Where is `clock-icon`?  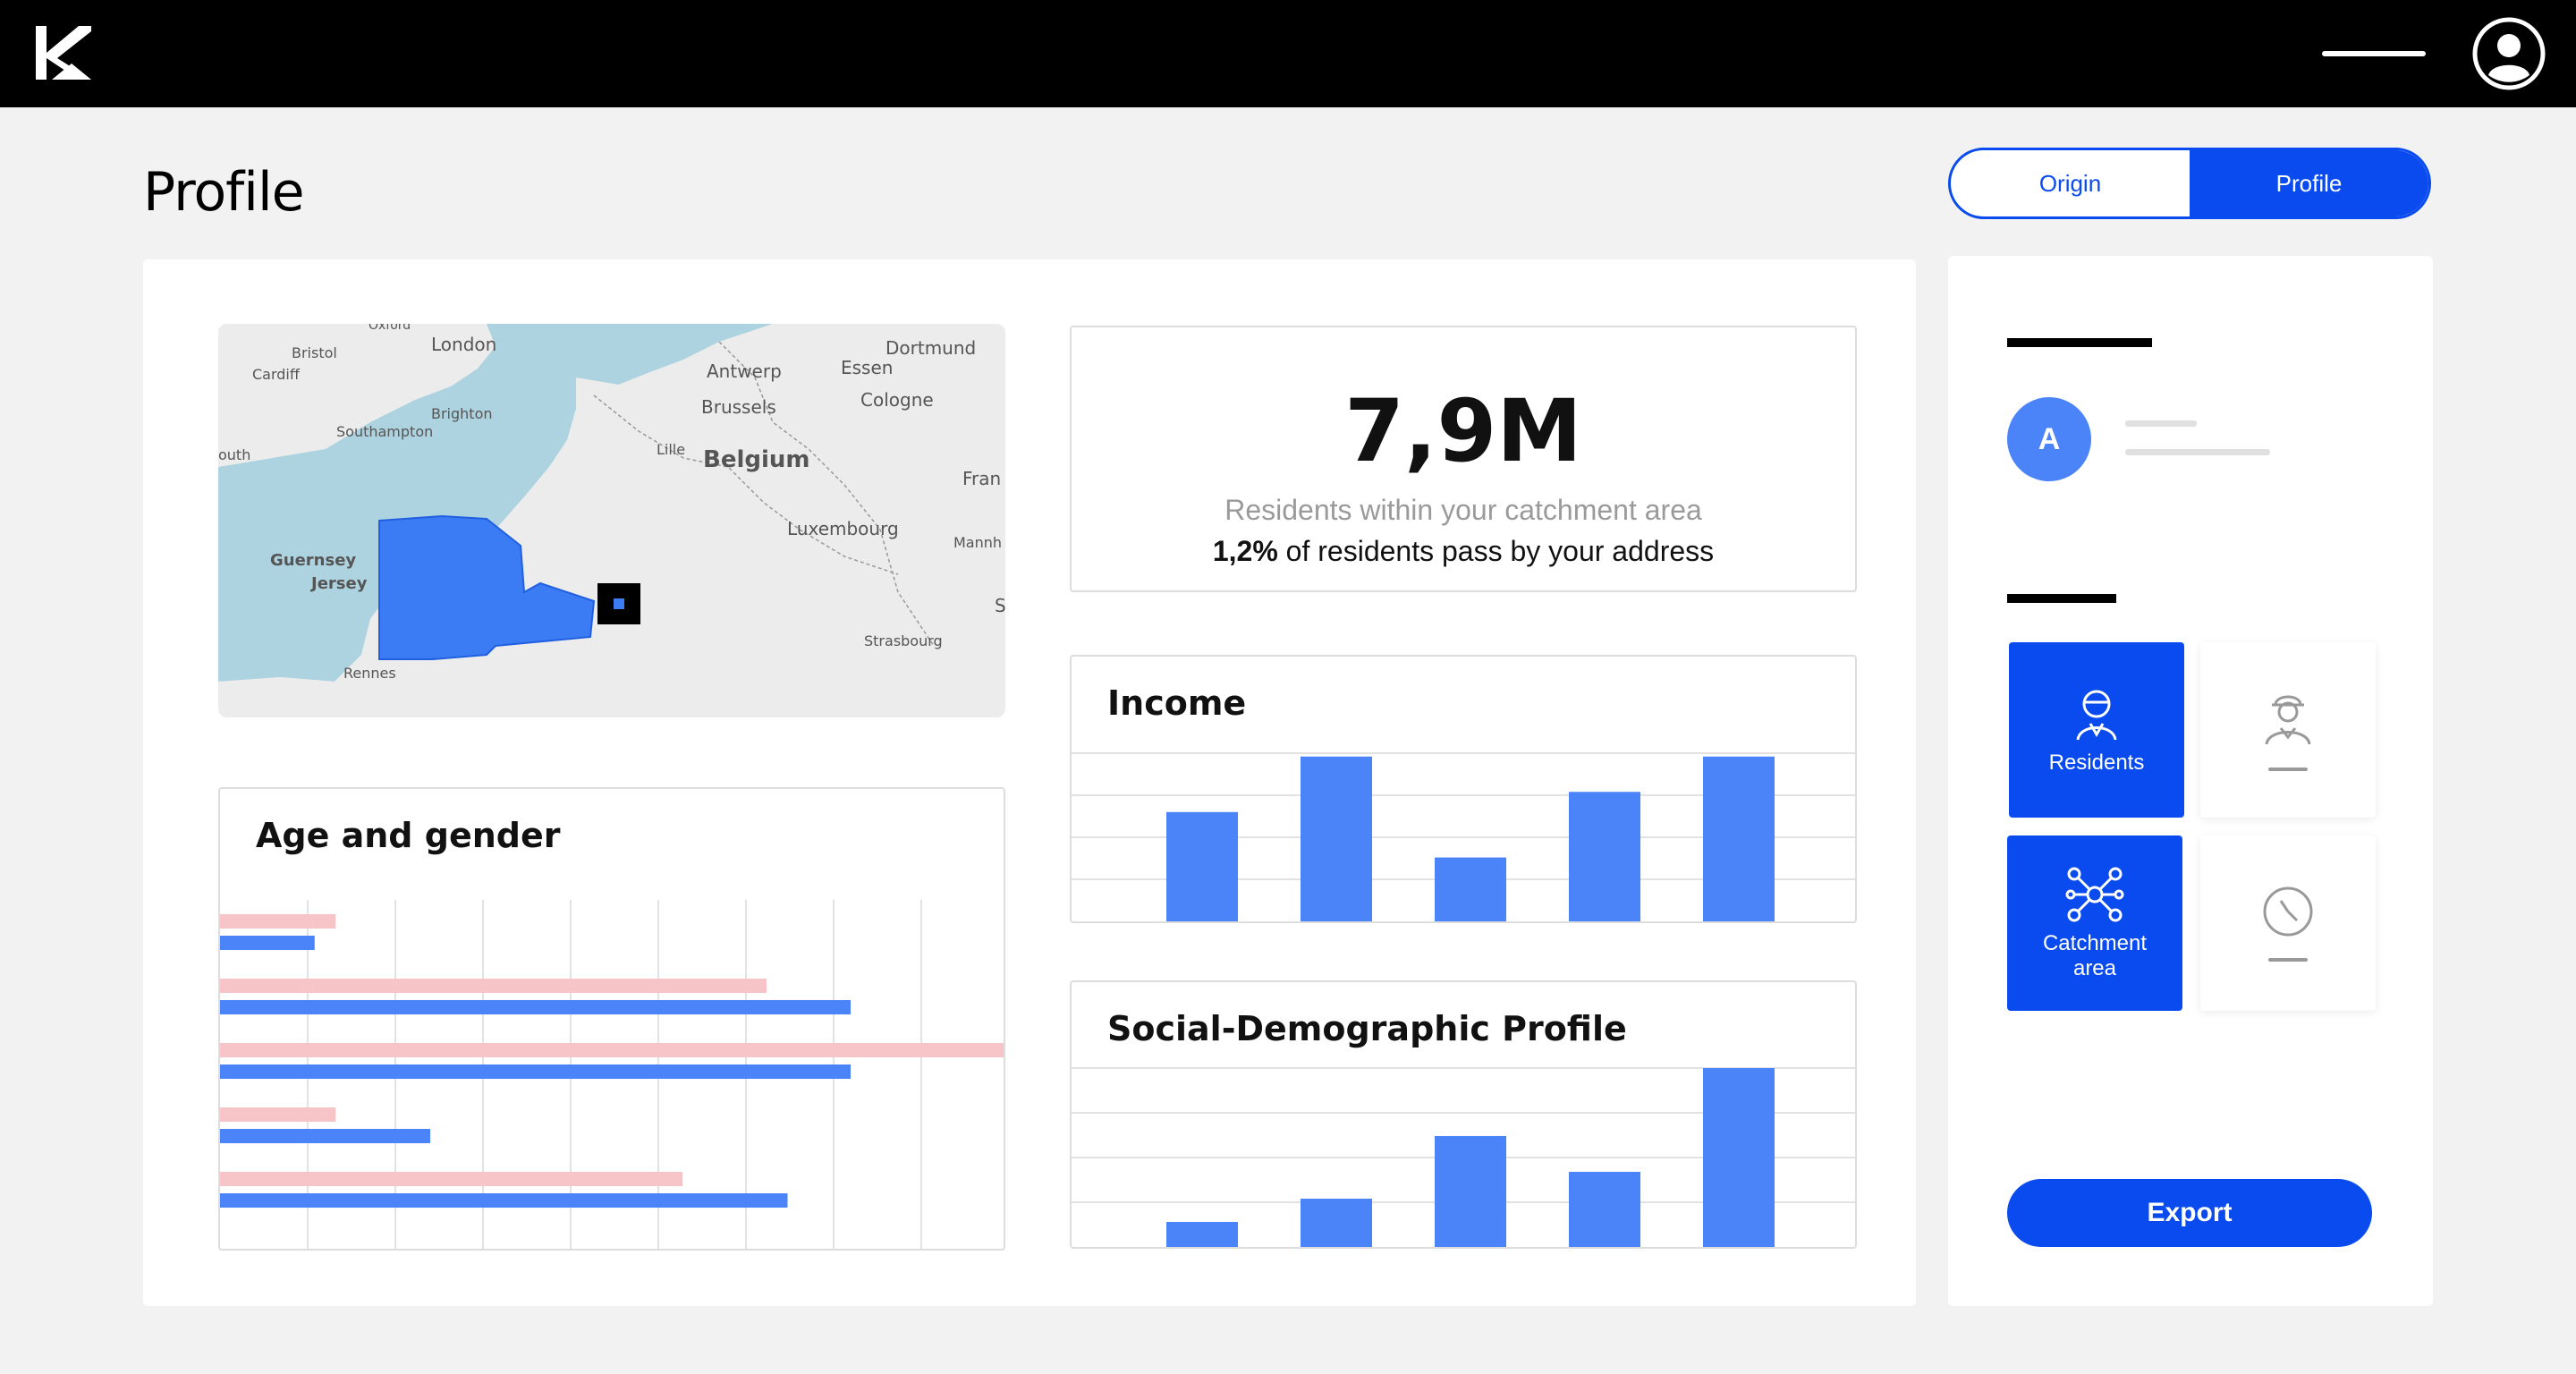
clock-icon is located at coordinates (2288, 911).